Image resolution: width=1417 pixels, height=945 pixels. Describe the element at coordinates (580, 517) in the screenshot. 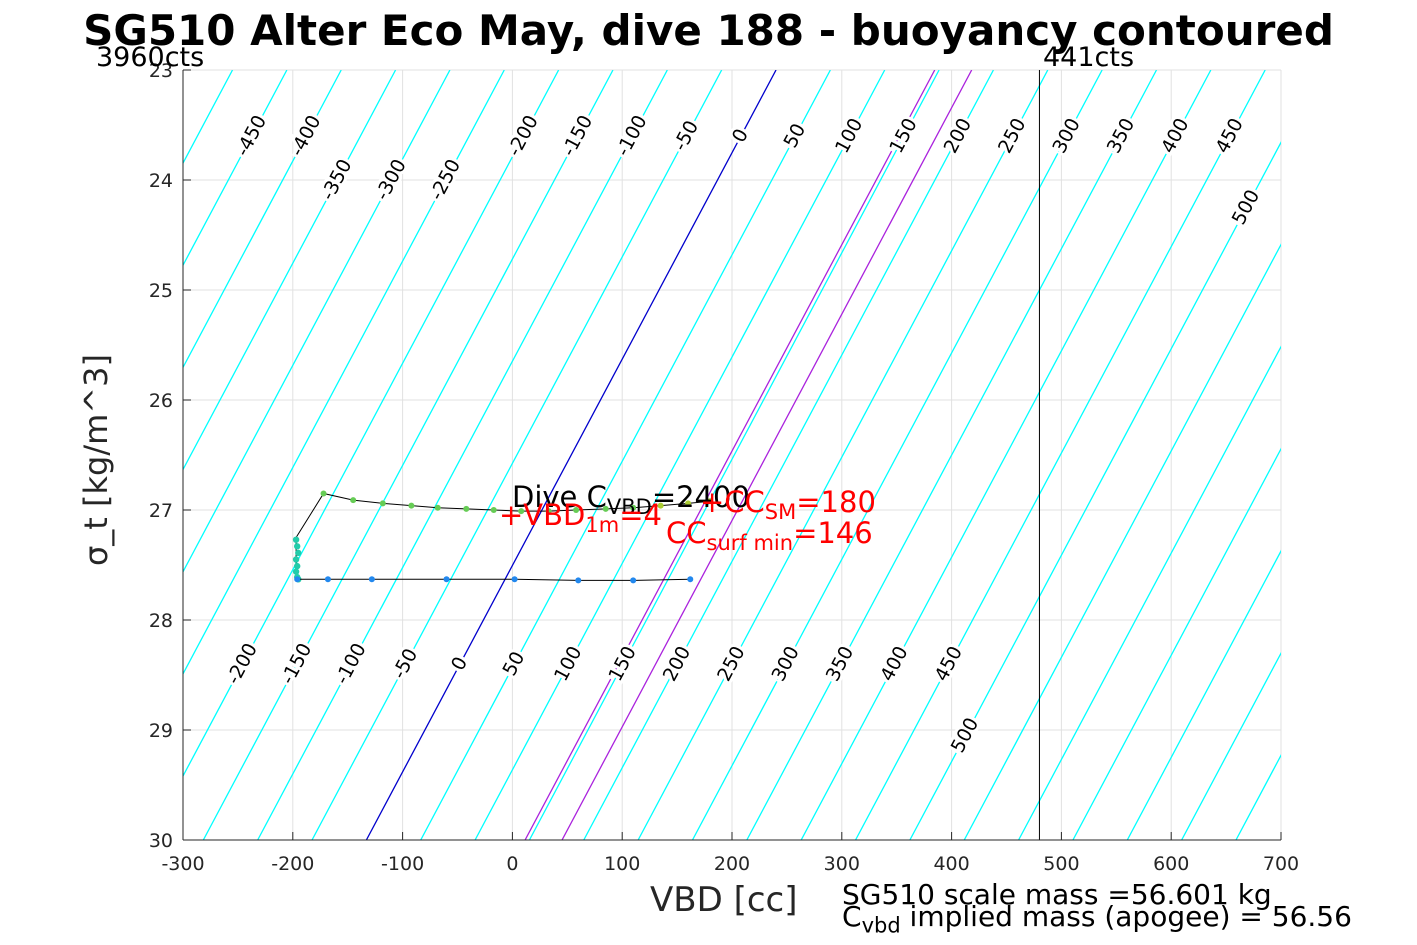

I see `vbd-1m-annotation: +VBD1m=4` at that location.